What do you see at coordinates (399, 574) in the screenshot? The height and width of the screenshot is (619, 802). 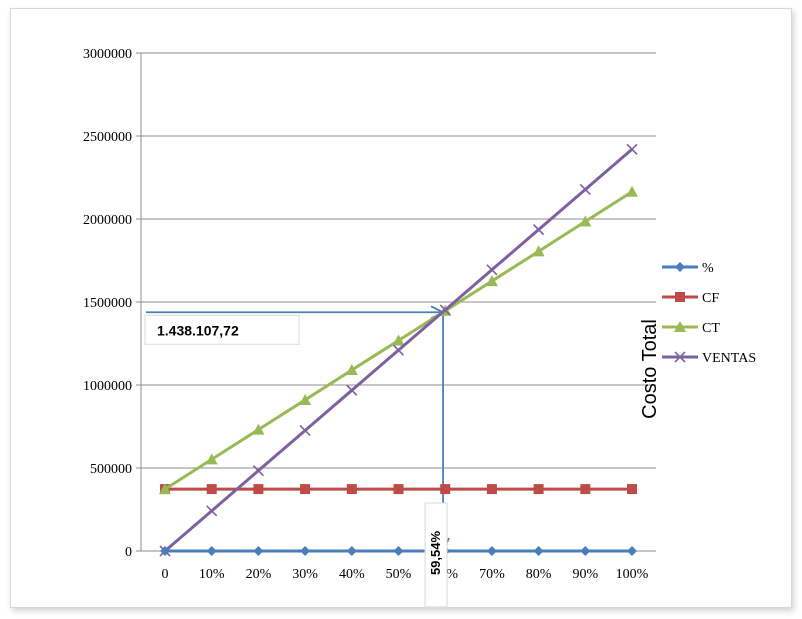 I see `x-tick-label: 50%` at bounding box center [399, 574].